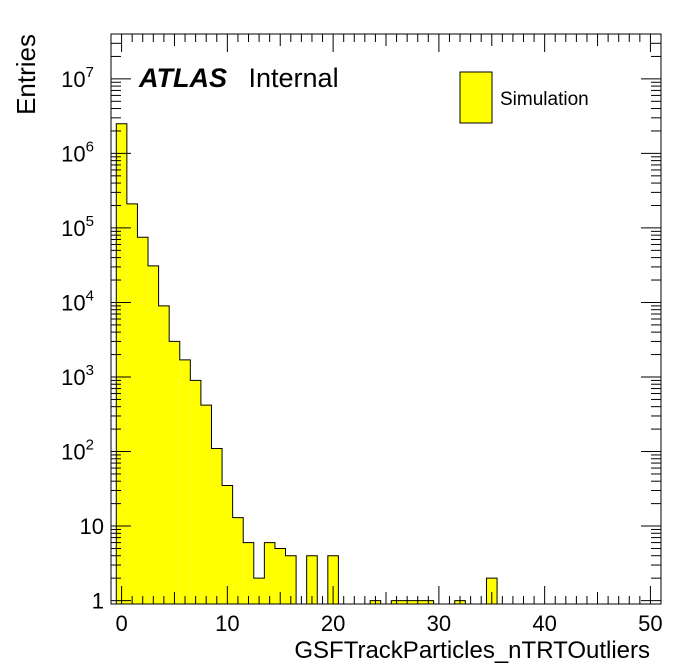 The height and width of the screenshot is (672, 696). What do you see at coordinates (77, 451) in the screenshot?
I see `y-tick-label: 10²` at bounding box center [77, 451].